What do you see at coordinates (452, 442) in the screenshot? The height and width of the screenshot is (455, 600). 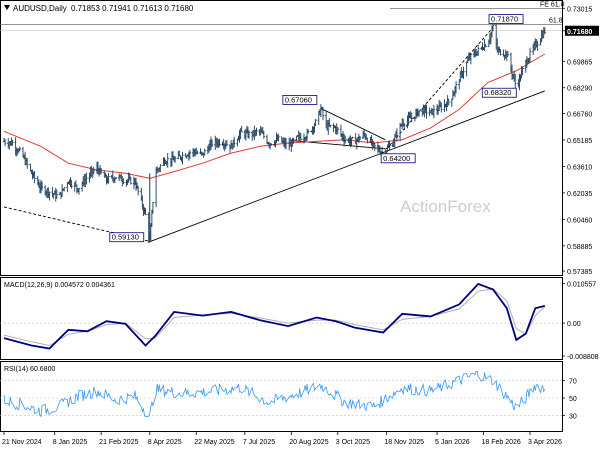 I see `x-tick-label: 5 Jan 2026` at bounding box center [452, 442].